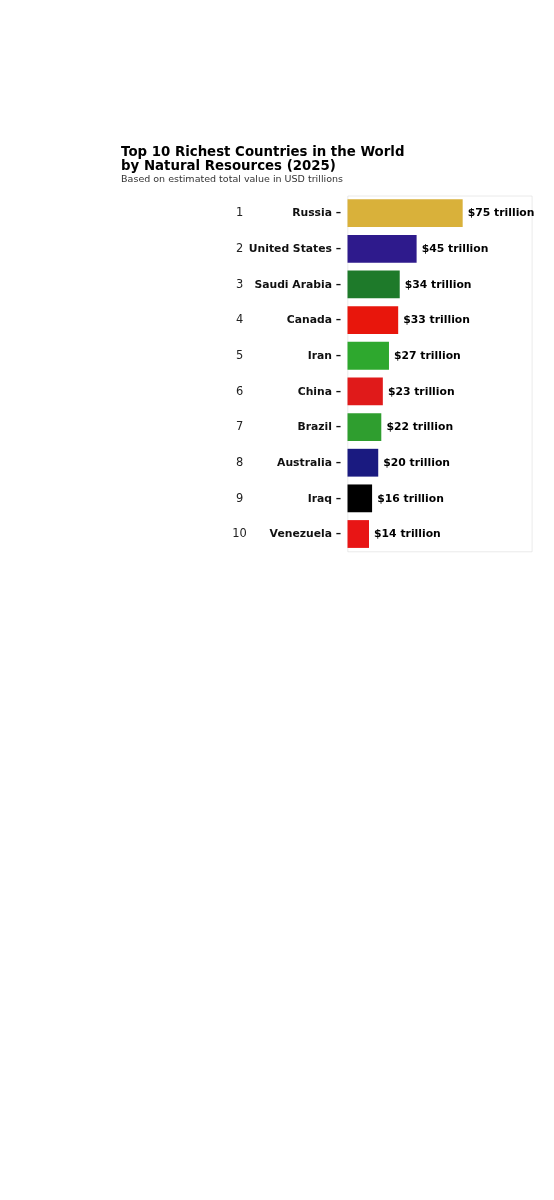 Image resolution: width=554 pixels, height=1200 pixels. I want to click on data-label: $14 trillion, so click(407, 534).